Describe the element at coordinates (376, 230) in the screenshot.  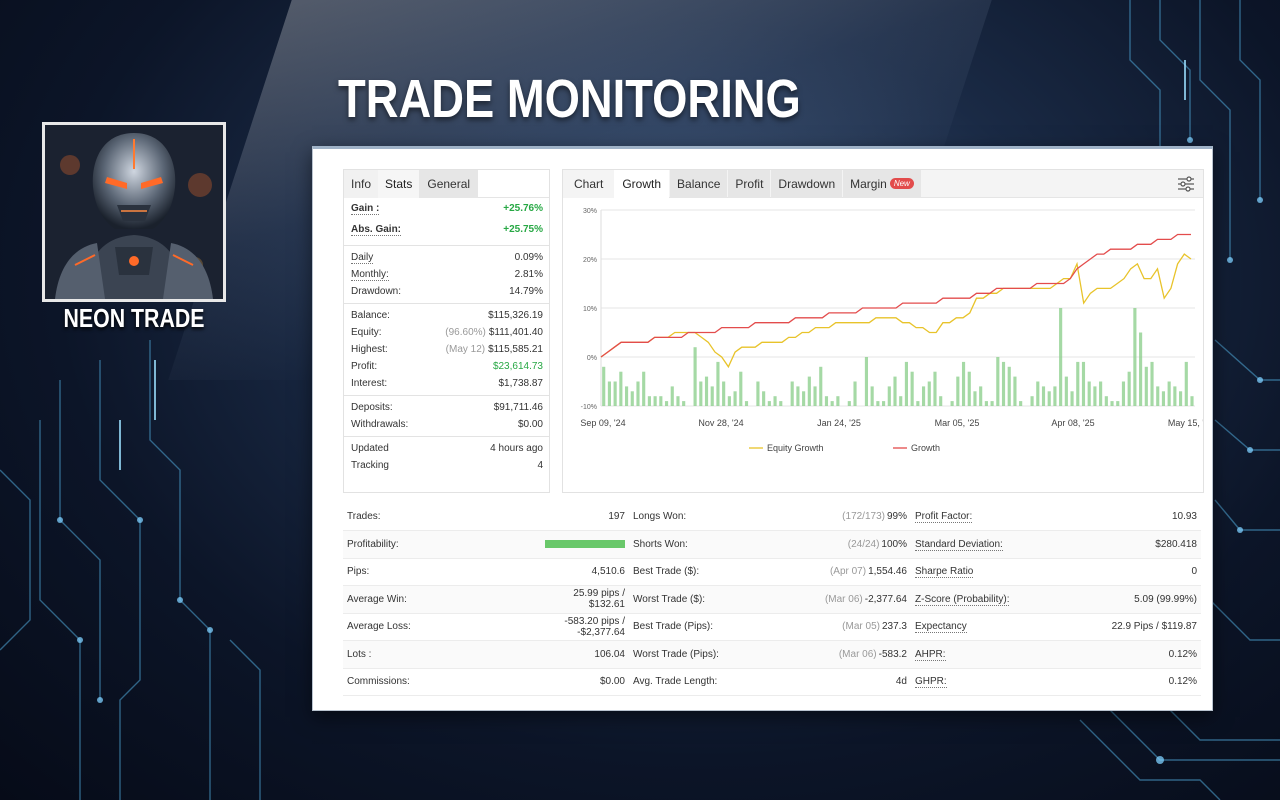
I see `info-label: Abs. Gain:` at that location.